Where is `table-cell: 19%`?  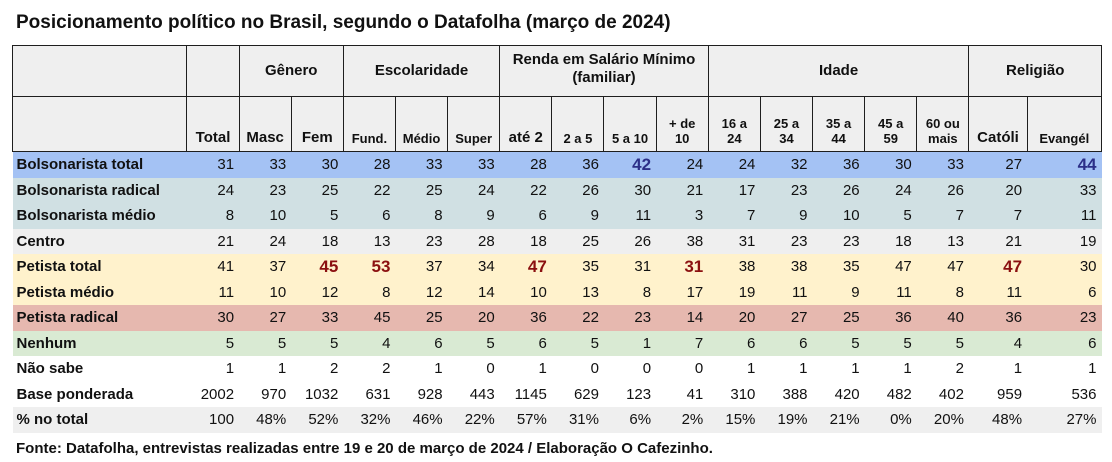
table-cell: 19% is located at coordinates (792, 420).